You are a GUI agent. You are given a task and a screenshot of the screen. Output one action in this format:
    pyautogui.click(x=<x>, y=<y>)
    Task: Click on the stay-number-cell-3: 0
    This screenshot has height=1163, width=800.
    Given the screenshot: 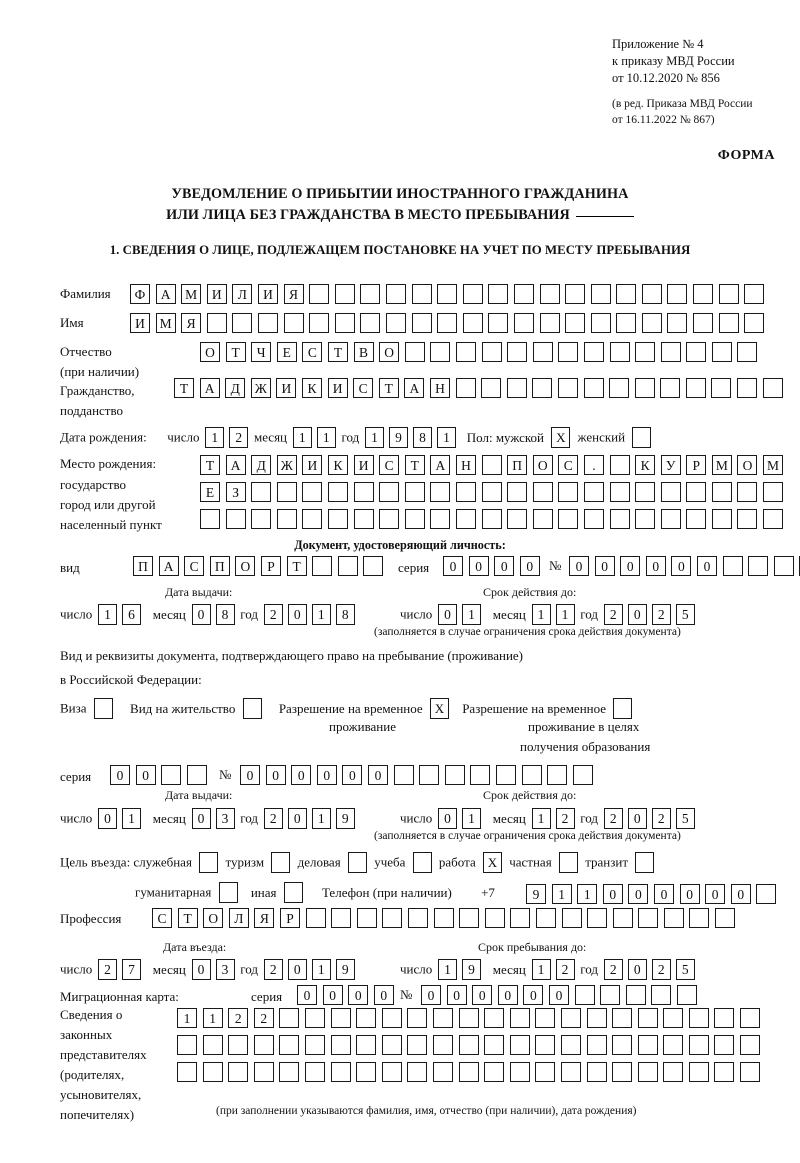 What is the action you would take?
    pyautogui.click(x=301, y=775)
    